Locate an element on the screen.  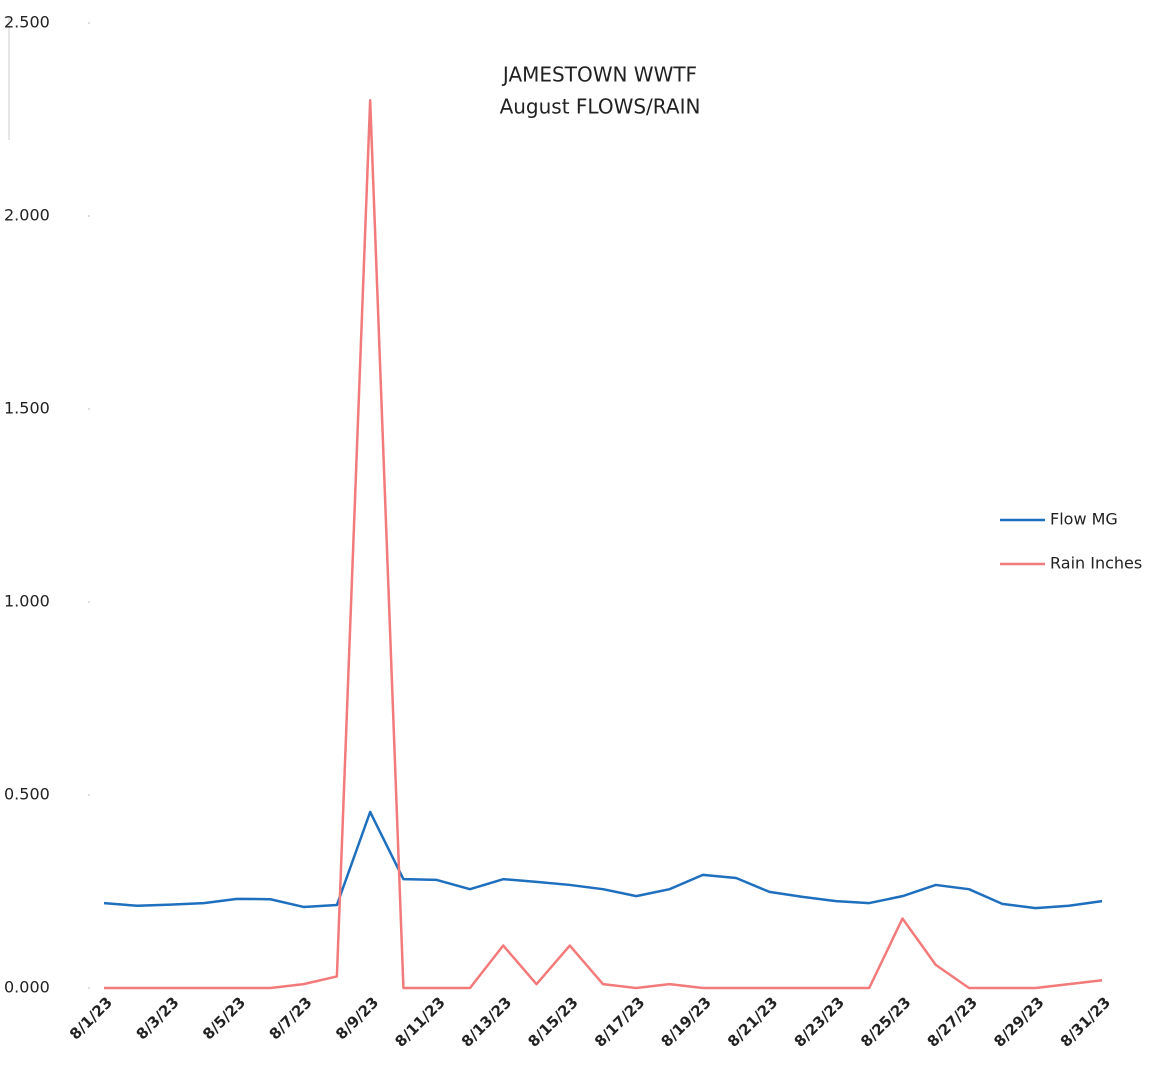
x-tick-label: 8/19/23 is located at coordinates (685, 1021).